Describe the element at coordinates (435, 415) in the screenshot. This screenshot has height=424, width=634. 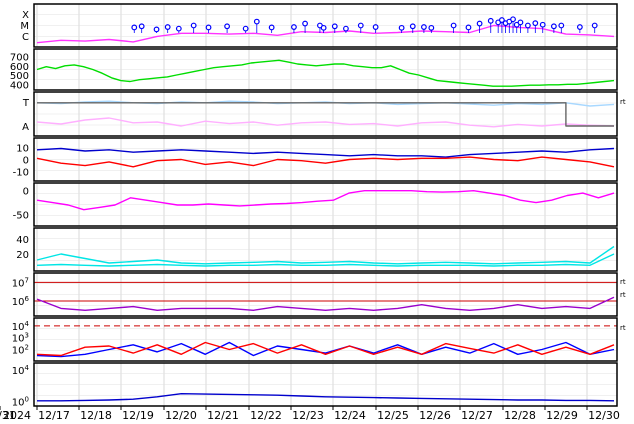
I see `x-tick-label-12-26: 12/26` at that location.